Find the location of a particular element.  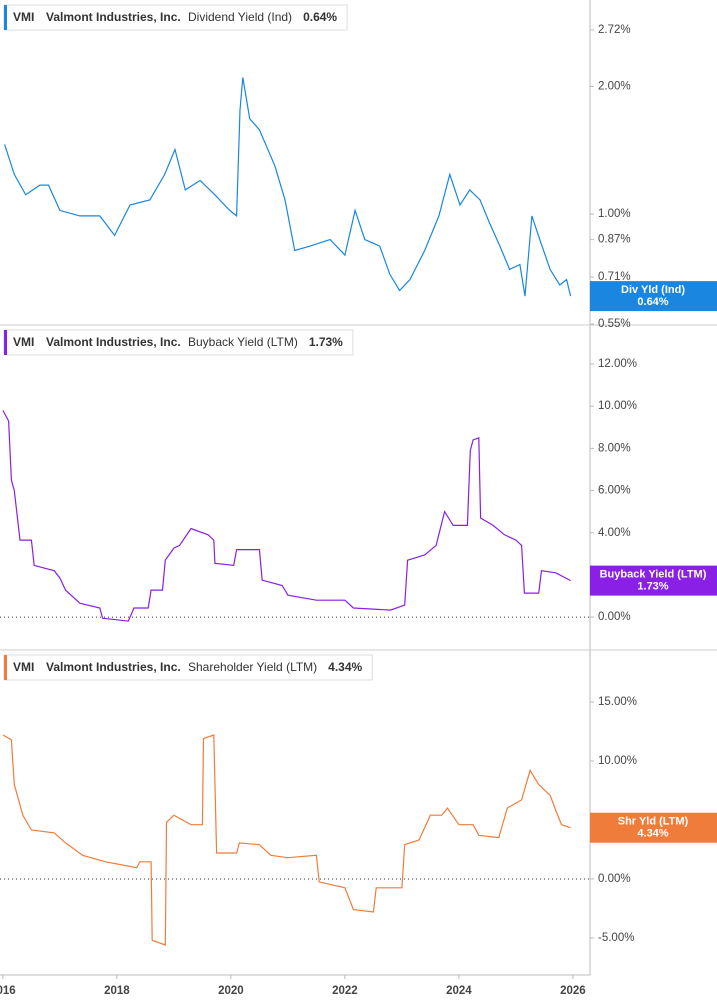

x-tick-label: 2016 is located at coordinates (8, 991).